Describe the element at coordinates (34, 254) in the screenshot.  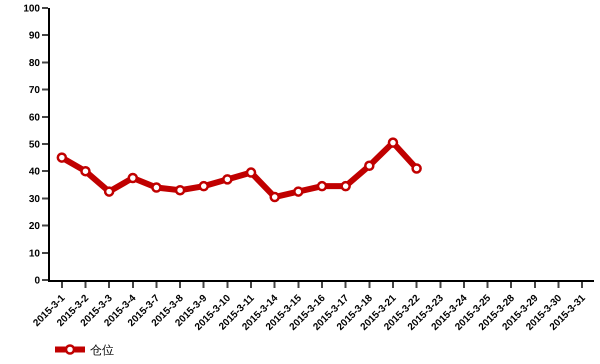
I see `y-tick-label: 10` at that location.